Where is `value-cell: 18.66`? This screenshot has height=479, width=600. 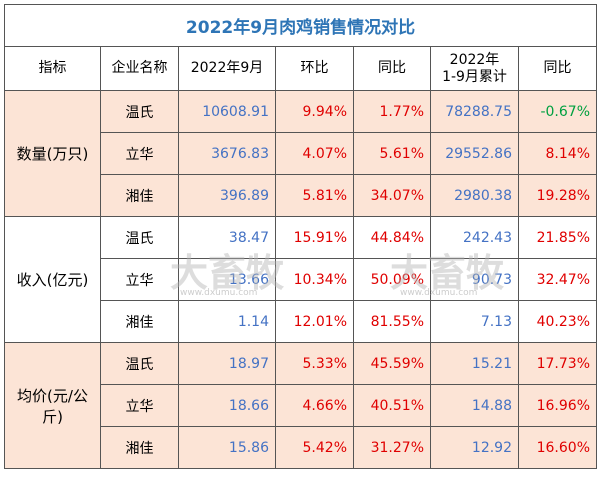
value-cell: 18.66 is located at coordinates (227, 405).